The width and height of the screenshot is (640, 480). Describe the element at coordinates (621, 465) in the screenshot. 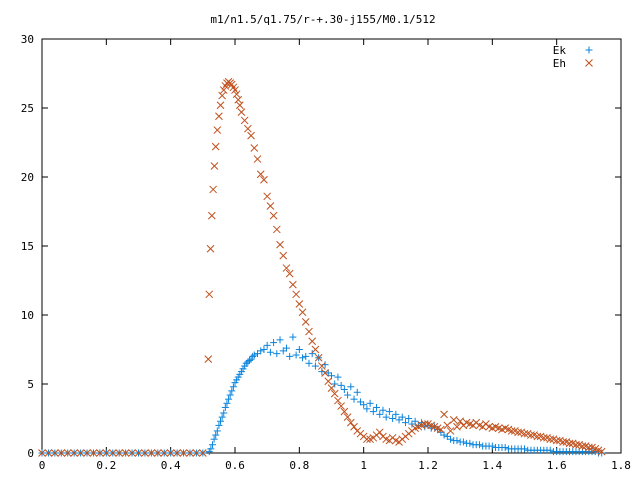

I see `x-tick-label: 1.8` at that location.